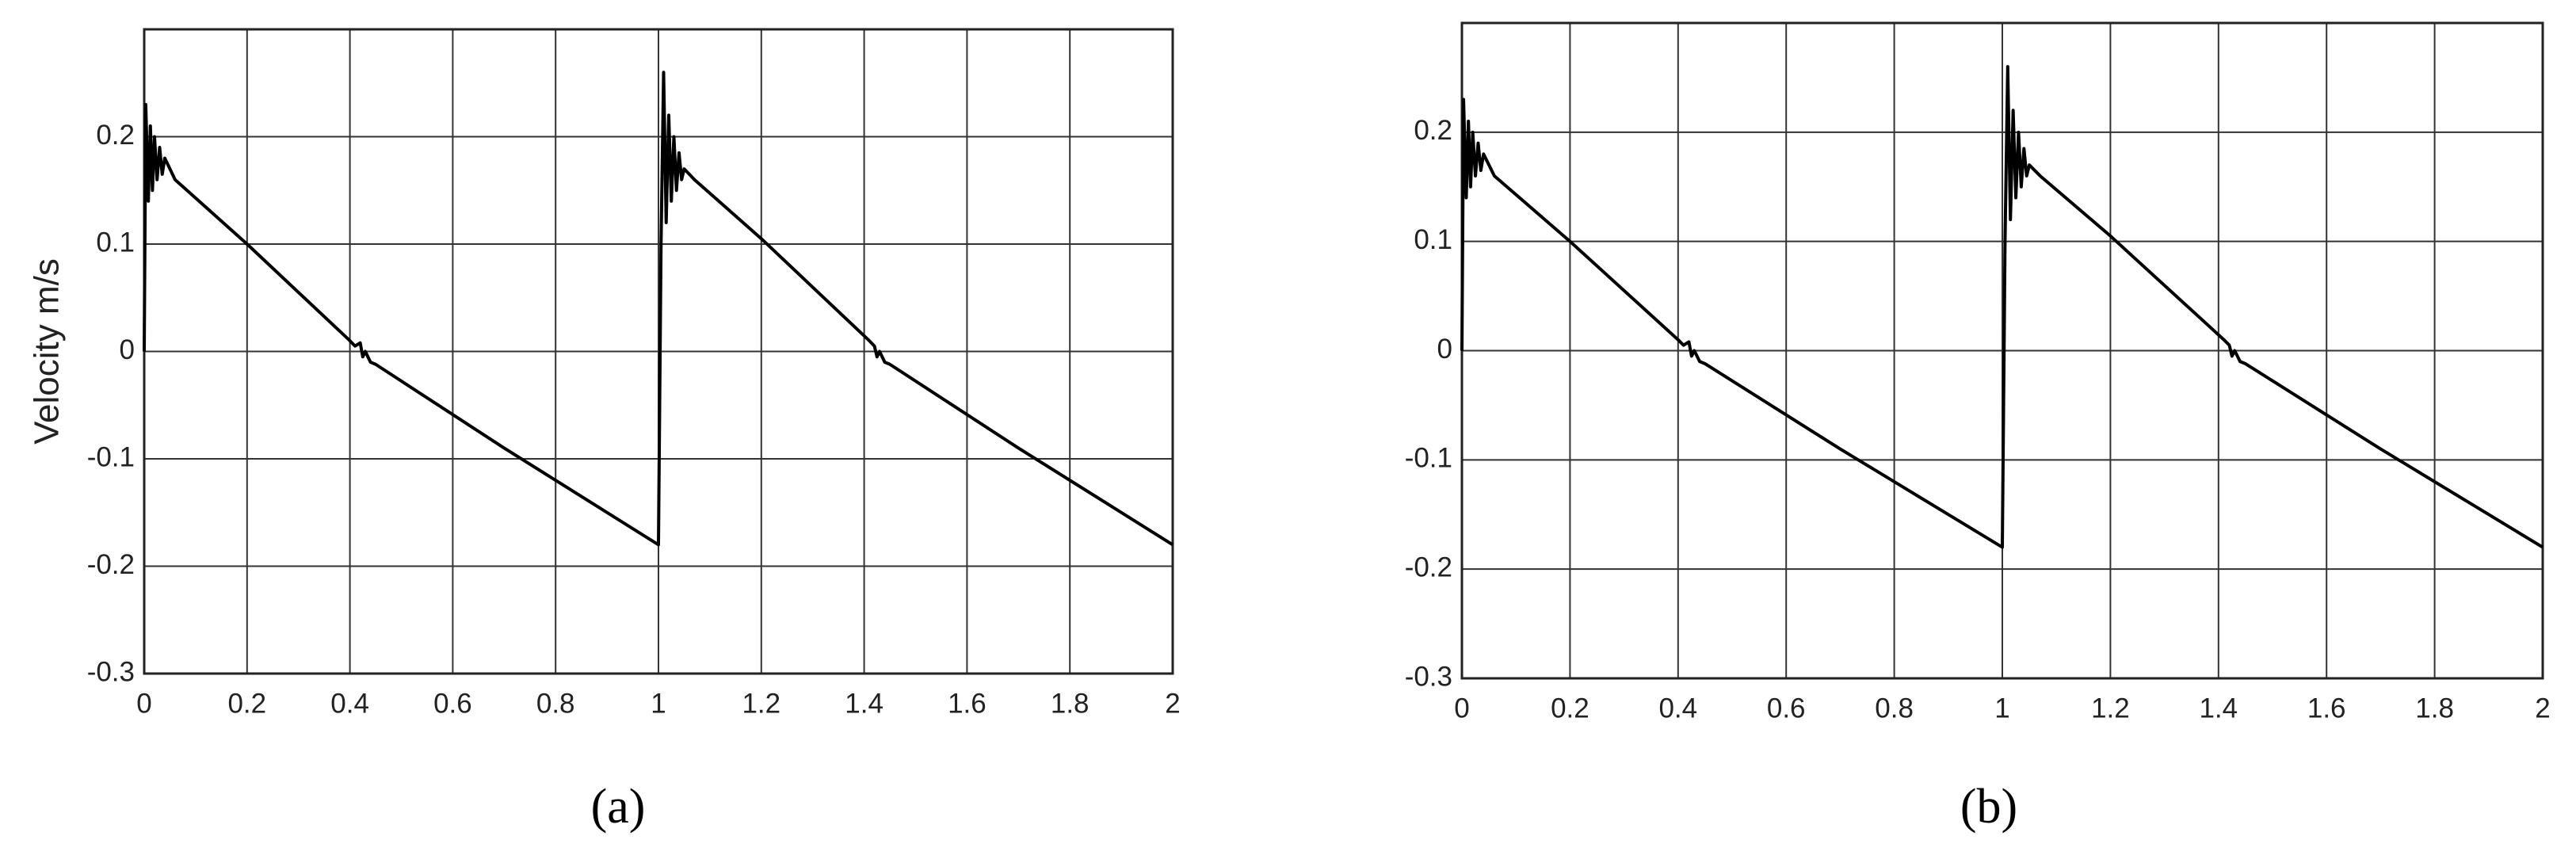 This screenshot has height=859, width=2576. What do you see at coordinates (618, 807) in the screenshot?
I see `caption: (a)` at bounding box center [618, 807].